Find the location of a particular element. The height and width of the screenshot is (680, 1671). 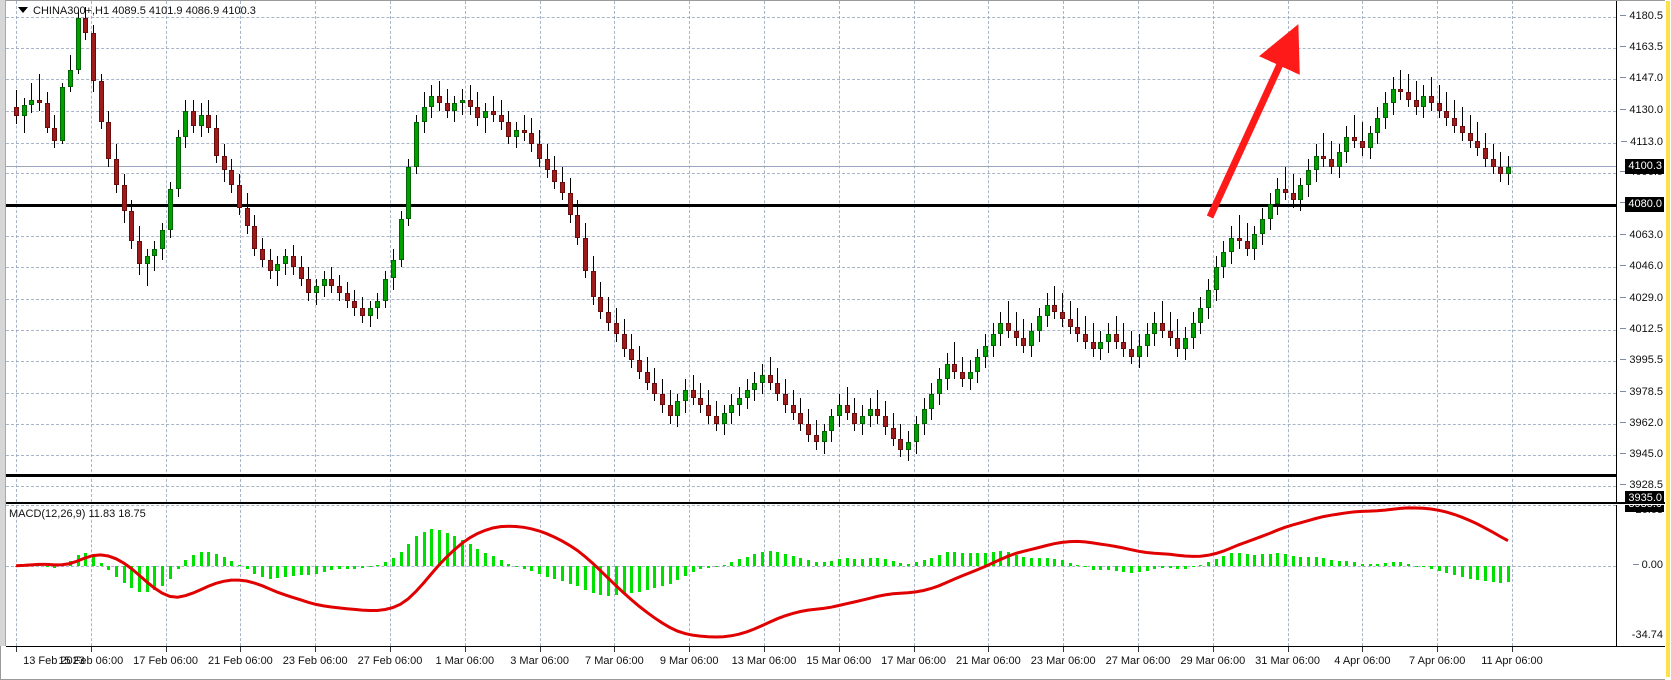

vertical-scrollbar-thumb is located at coordinates (1668, 339).